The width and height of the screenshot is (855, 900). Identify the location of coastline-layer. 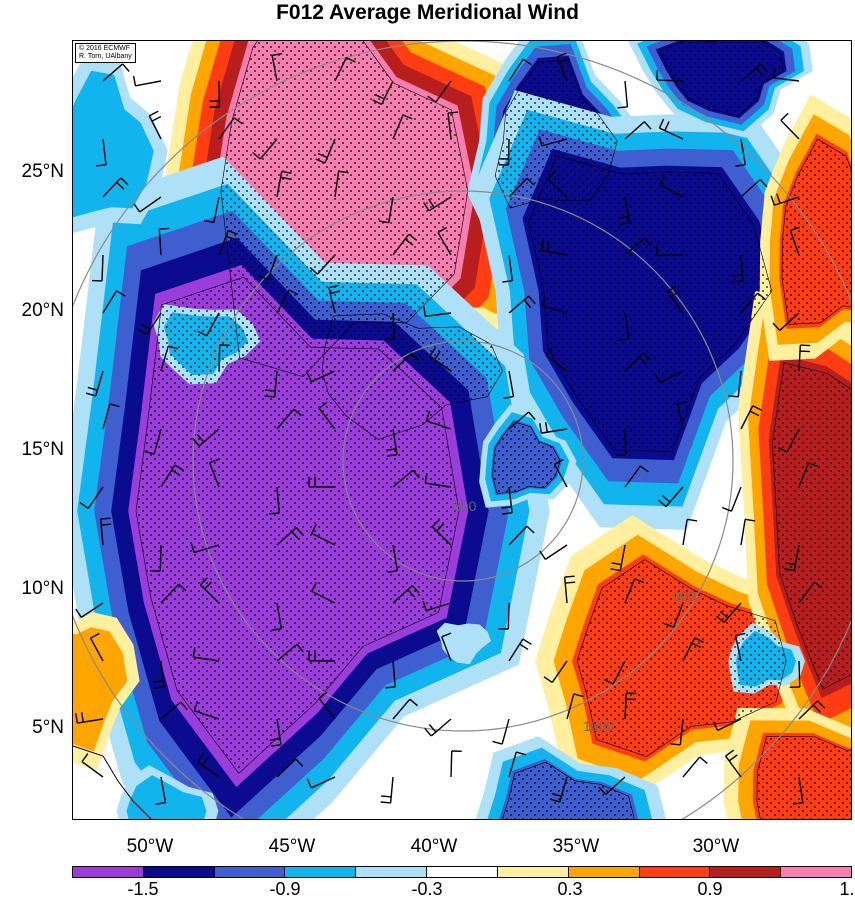
(112, 782).